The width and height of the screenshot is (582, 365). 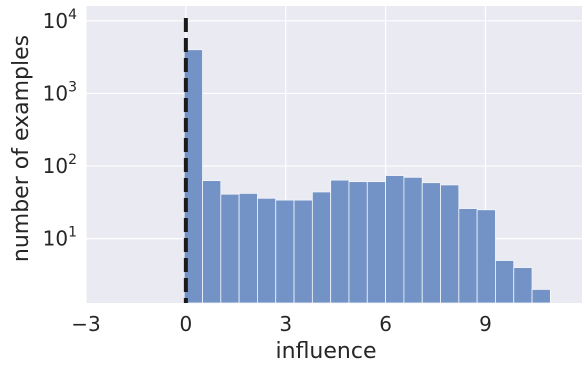 What do you see at coordinates (85, 324) in the screenshot?
I see `x-tick-label: −3` at bounding box center [85, 324].